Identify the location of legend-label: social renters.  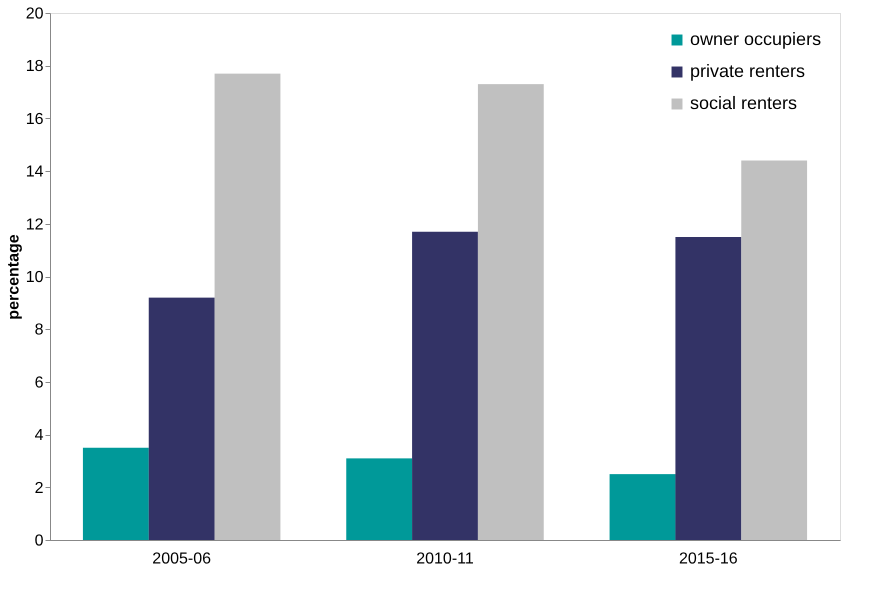
(744, 103).